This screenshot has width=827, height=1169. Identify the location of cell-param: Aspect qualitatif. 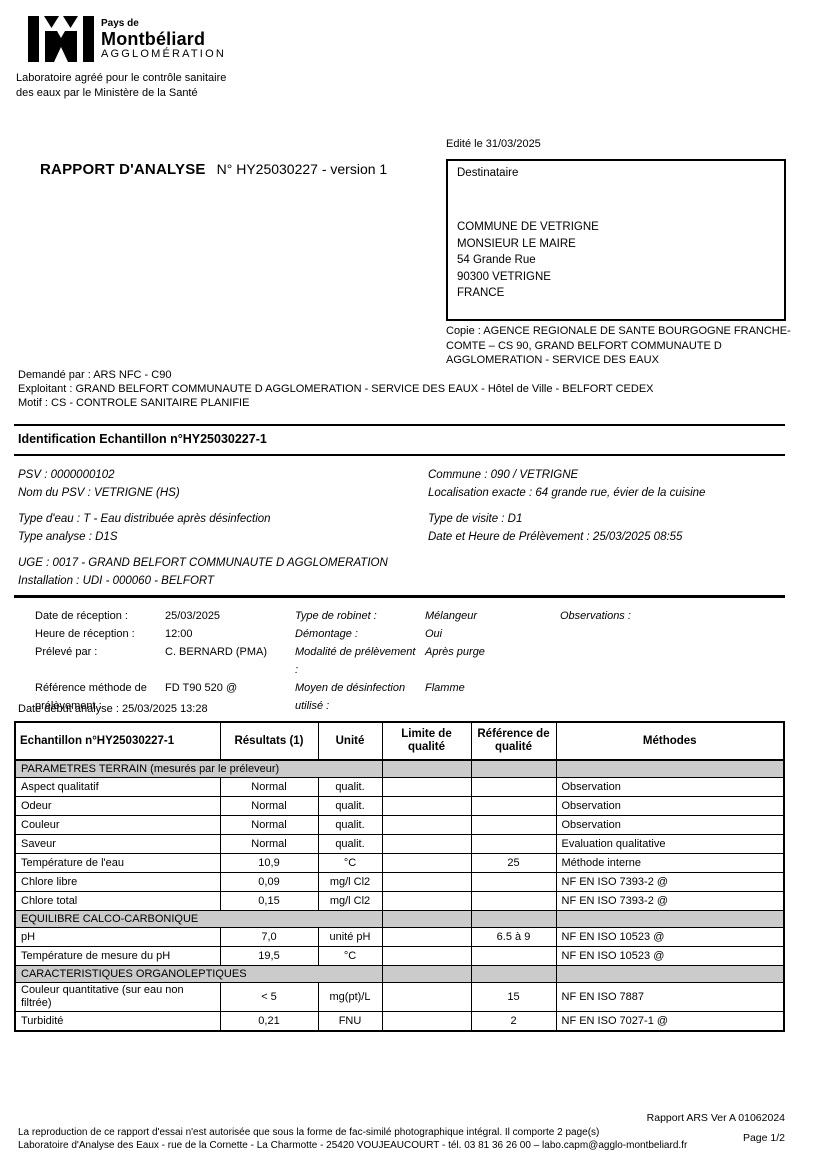
(117, 787).